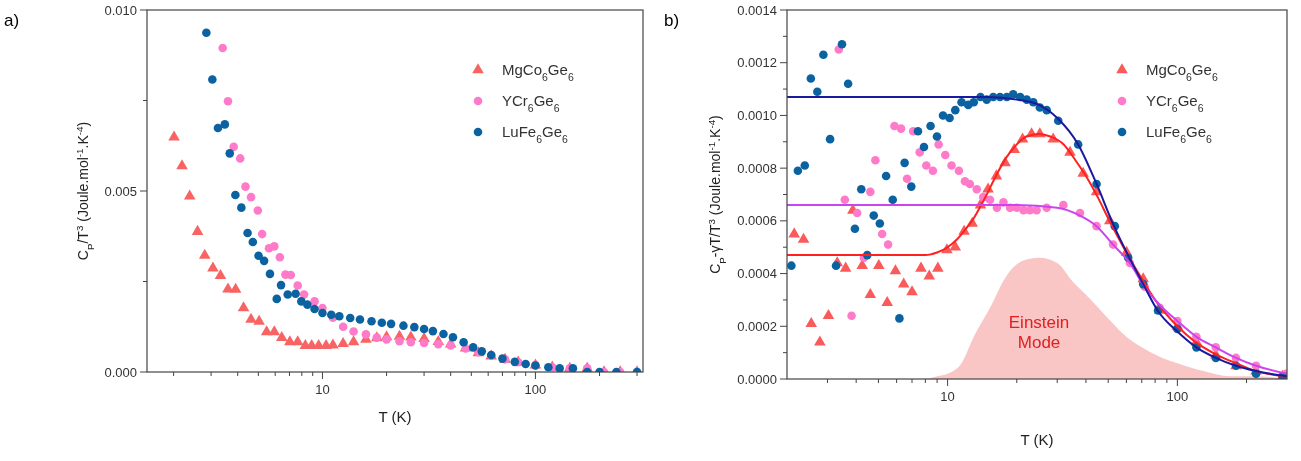 The height and width of the screenshot is (461, 1301). Describe the element at coordinates (12, 20) in the screenshot. I see `chart-title: a)` at that location.